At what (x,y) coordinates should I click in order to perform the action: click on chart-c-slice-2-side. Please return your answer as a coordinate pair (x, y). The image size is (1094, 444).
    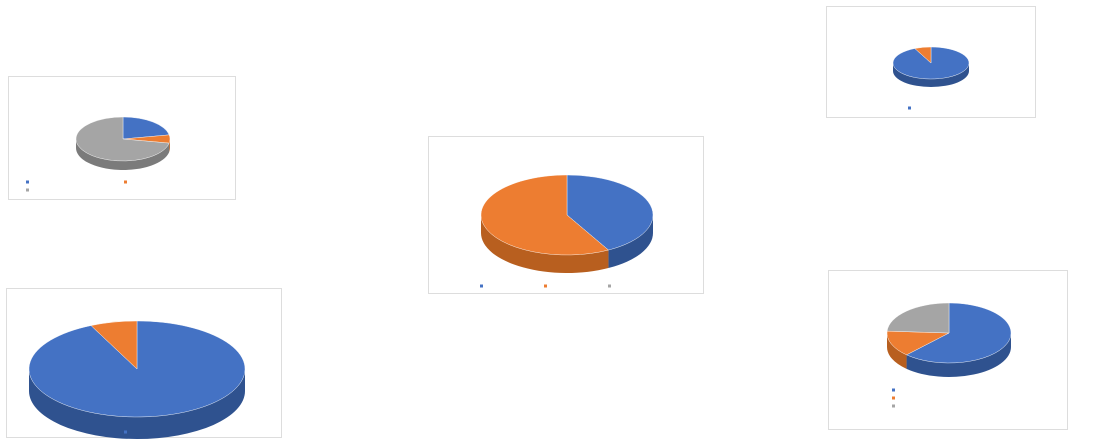
    Looking at the image, I should click on (545, 244).